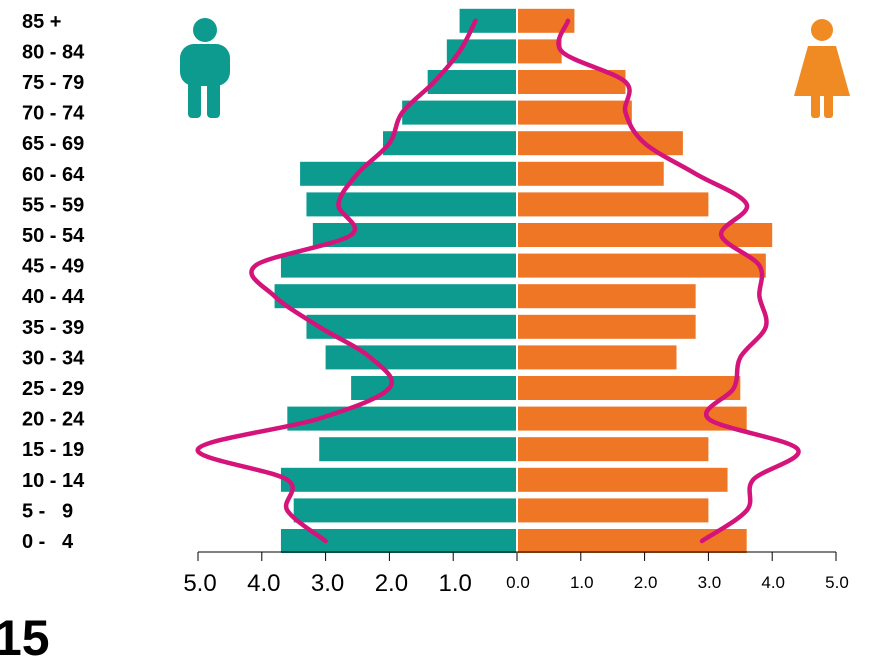 This screenshot has height=668, width=873. Describe the element at coordinates (53, 328) in the screenshot. I see `age-group-label: 35 - 39` at that location.